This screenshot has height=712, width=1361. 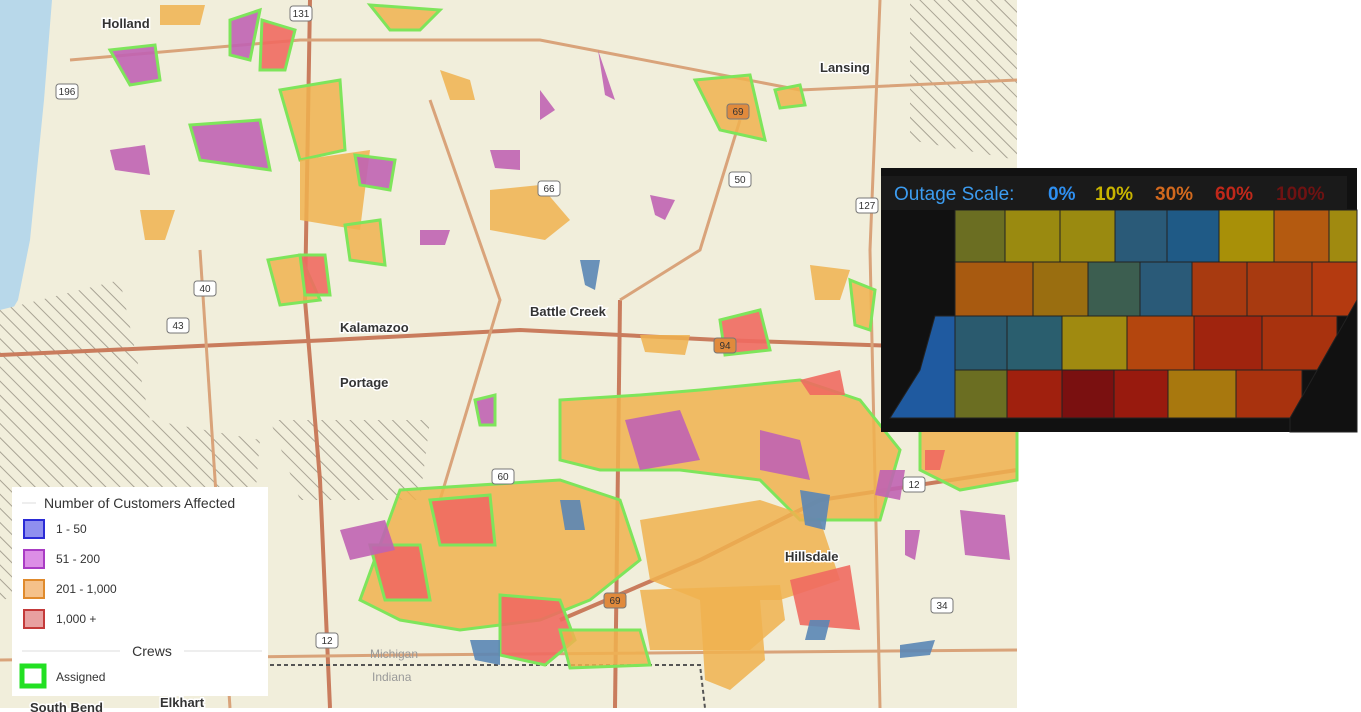 I want to click on hatched-area, so click(x=963, y=80).